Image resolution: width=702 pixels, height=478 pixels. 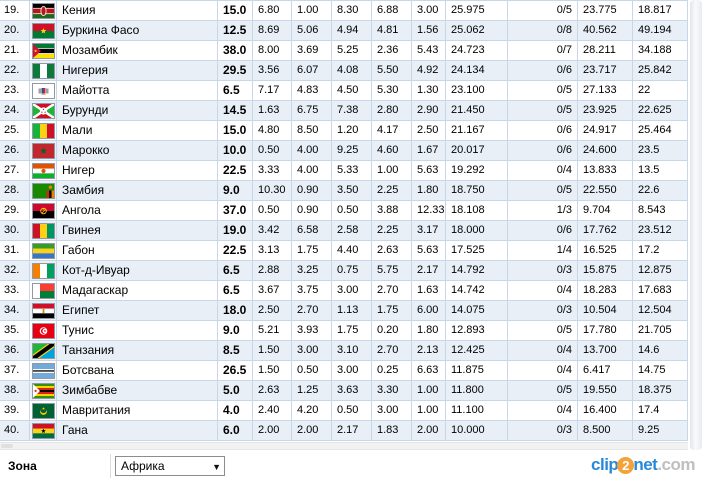 I want to click on value-cell: 1.13, so click(x=352, y=310).